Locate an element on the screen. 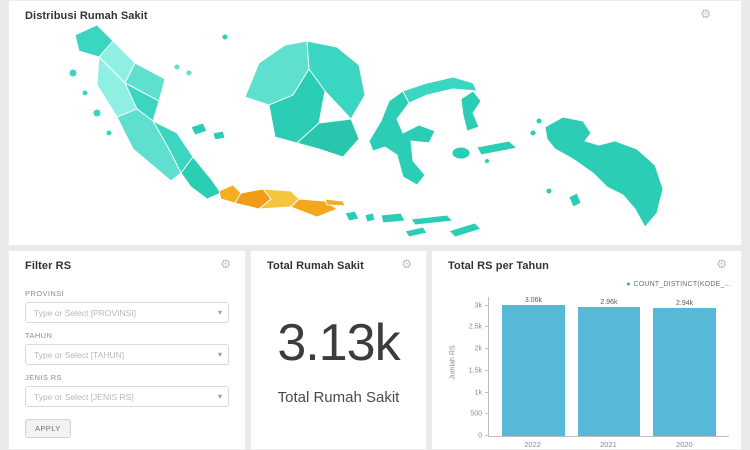 This screenshot has height=450, width=750. y-tick-label: 1.5k is located at coordinates (475, 371).